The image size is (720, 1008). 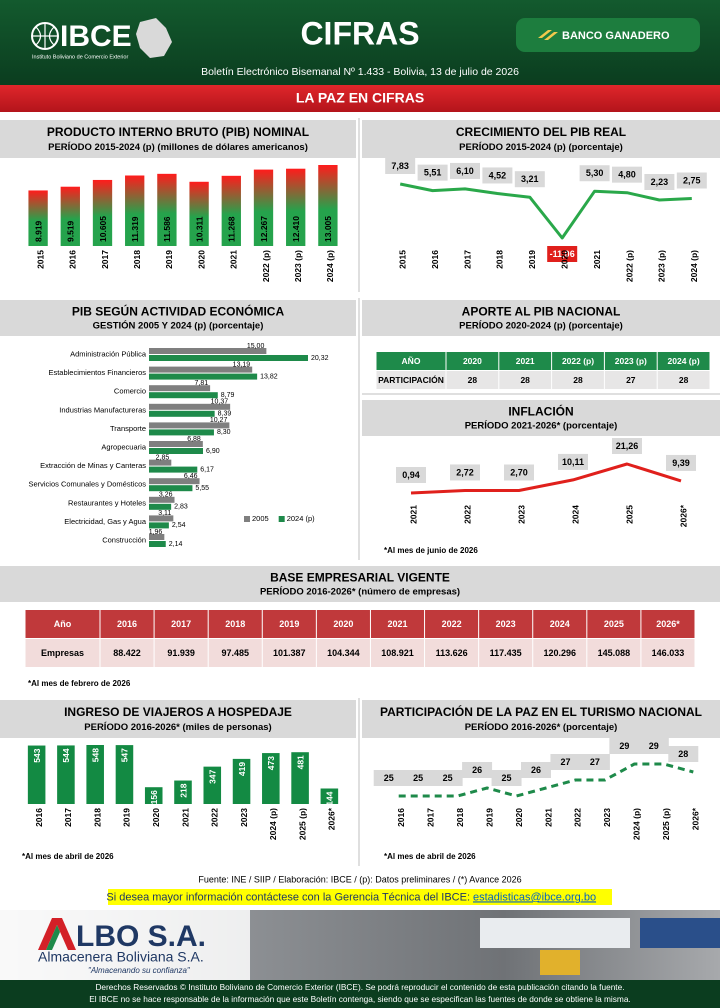 I want to click on panel-note: *Al mes de junio de 2026, so click(x=431, y=550).